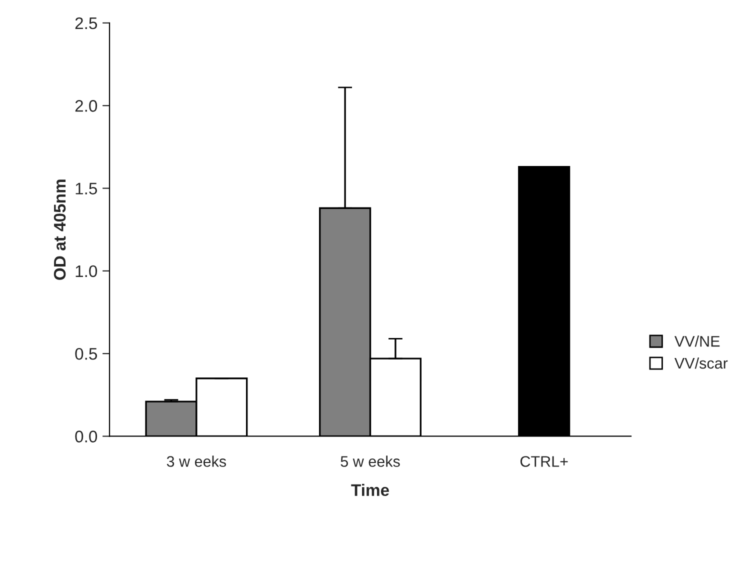  Describe the element at coordinates (544, 461) in the screenshot. I see `x-tick-label: CTRL+` at that location.